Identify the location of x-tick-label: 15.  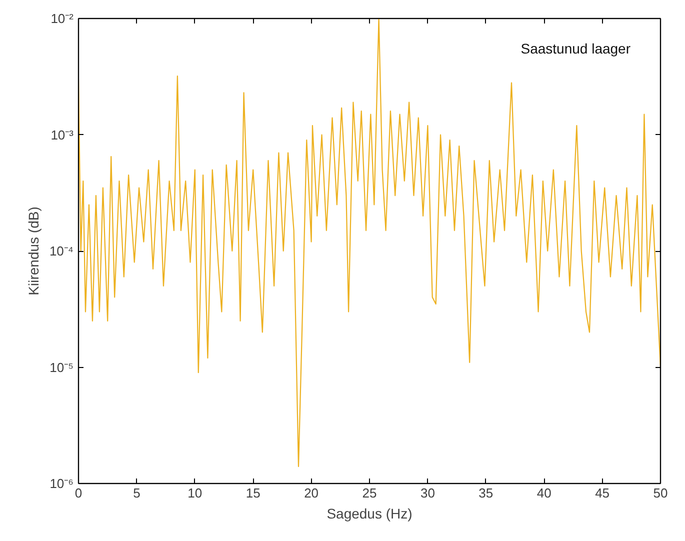
(253, 493).